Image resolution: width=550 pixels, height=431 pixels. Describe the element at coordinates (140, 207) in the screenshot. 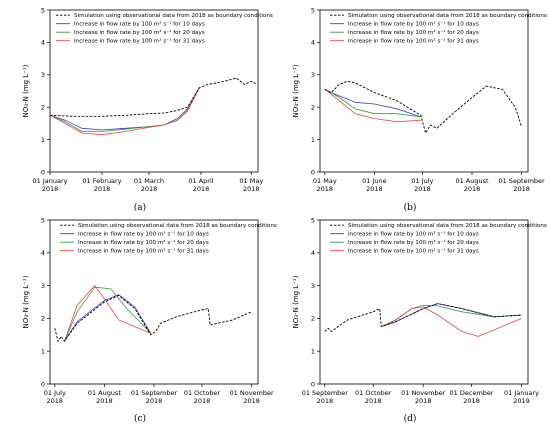

I see `panel-label: (a)` at that location.